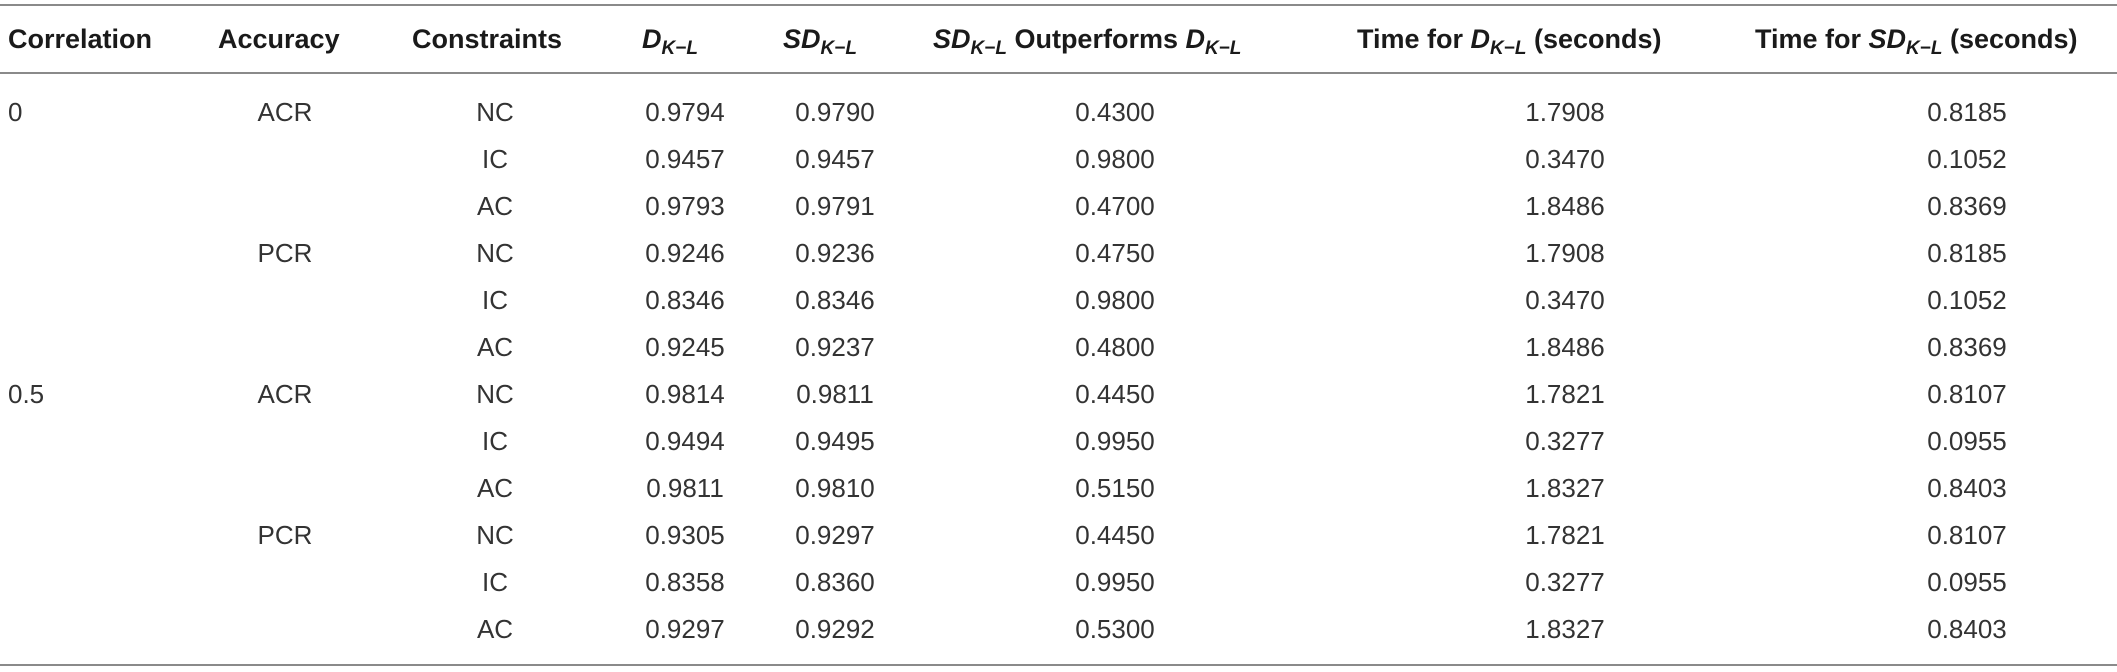 This screenshot has height=672, width=2117. Describe the element at coordinates (1508, 48) in the screenshot. I see `header-time-d-sub: K−L` at that location.